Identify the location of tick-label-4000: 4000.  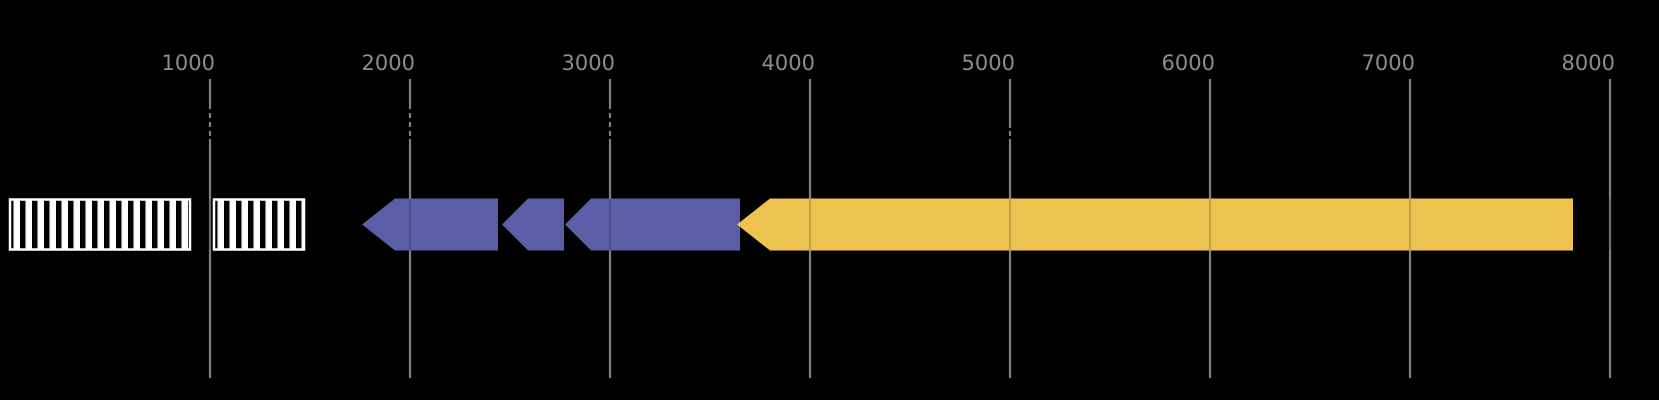
(788, 63).